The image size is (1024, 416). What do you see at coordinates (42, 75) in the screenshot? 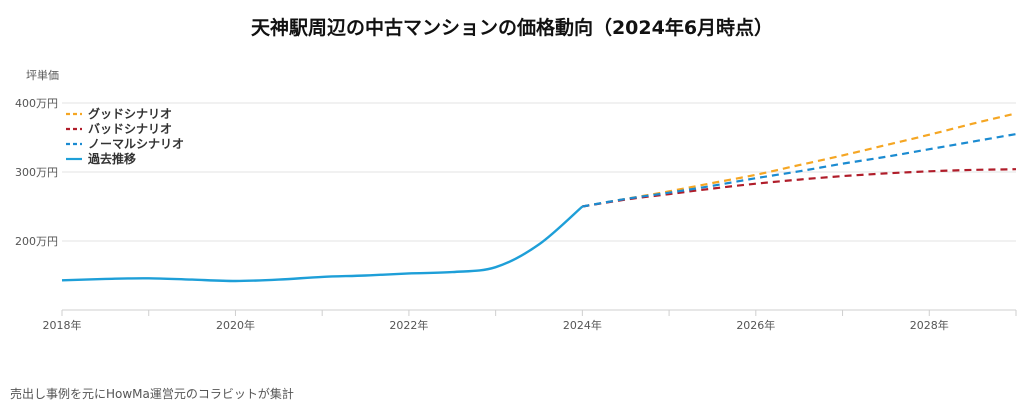
I see `y-axis-label: 坪単価` at bounding box center [42, 75].